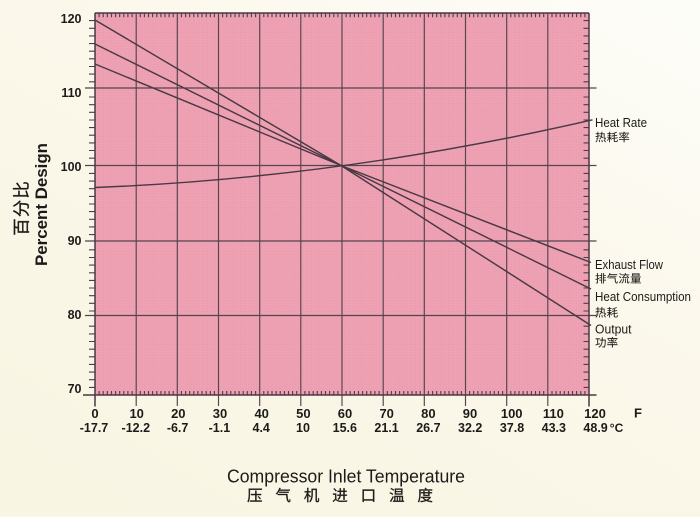  Describe the element at coordinates (178, 428) in the screenshot. I see `svg-text: -6.7` at that location.